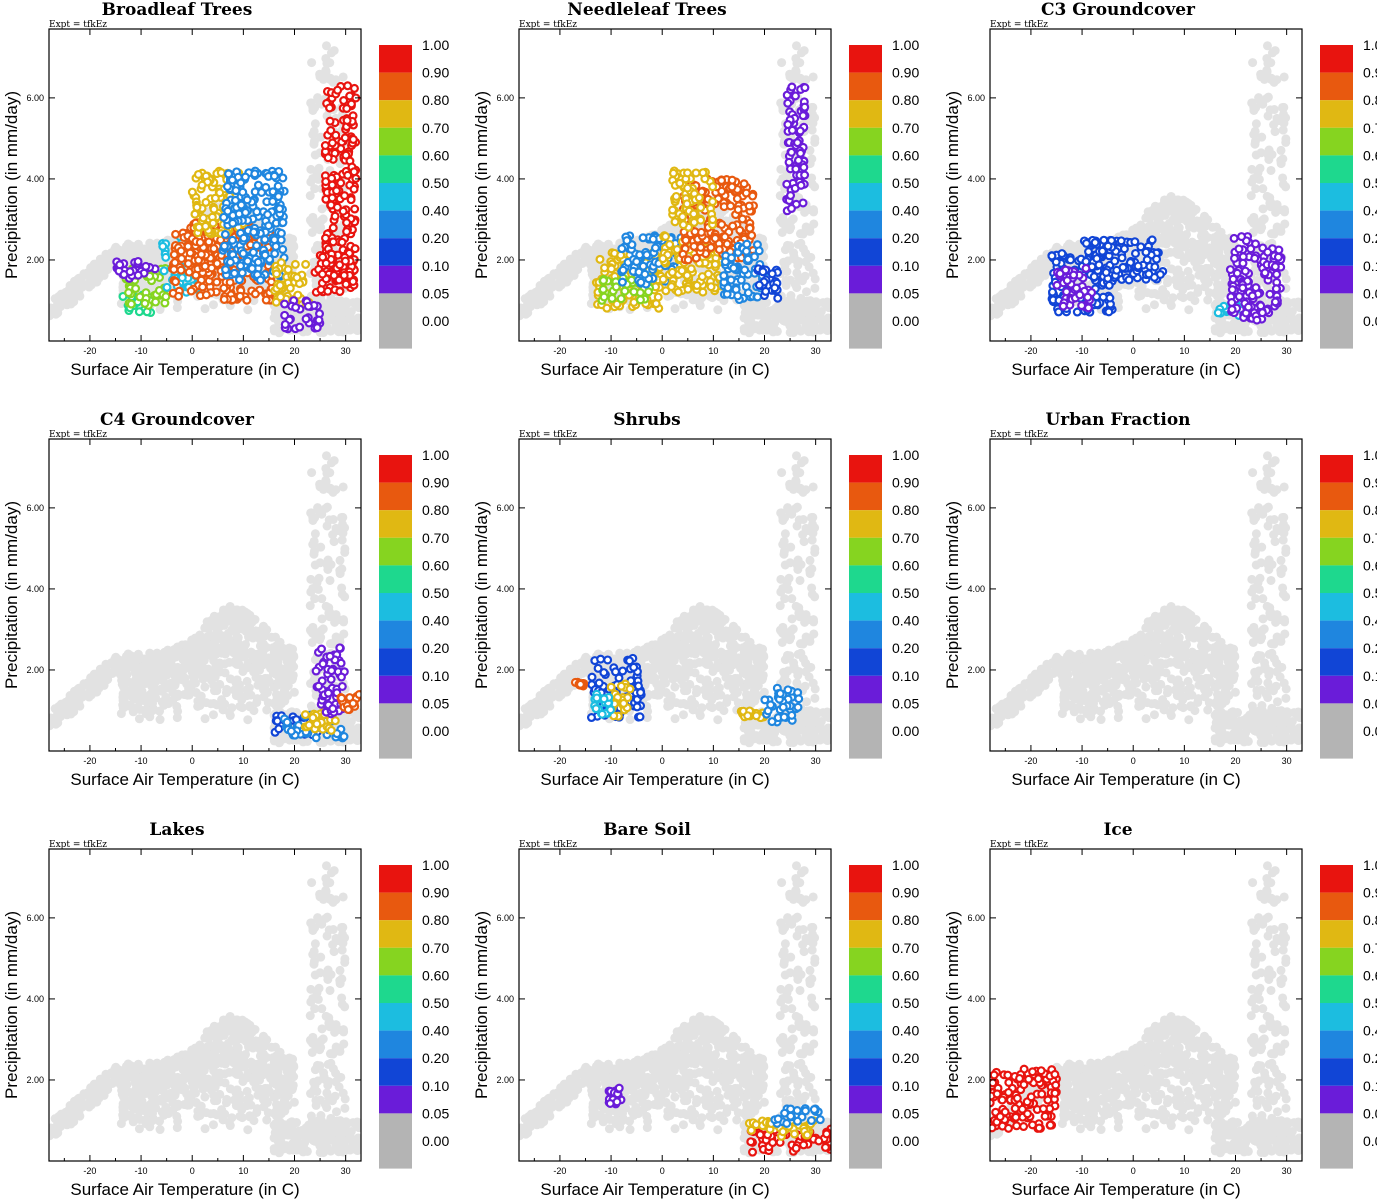 This screenshot has height=1200, width=1377. I want to click on colorbar-label: 0.10, so click(435, 266).